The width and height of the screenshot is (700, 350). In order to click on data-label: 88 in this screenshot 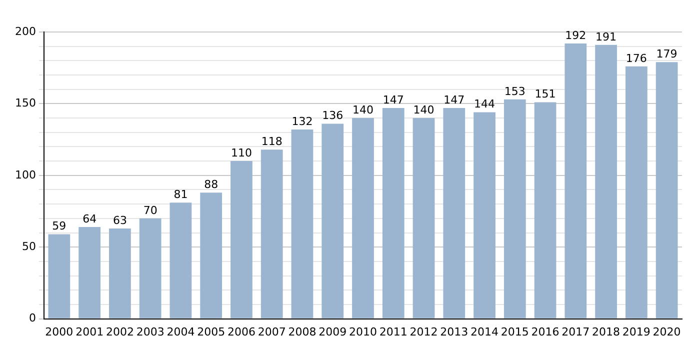, I will do `click(211, 184)`.